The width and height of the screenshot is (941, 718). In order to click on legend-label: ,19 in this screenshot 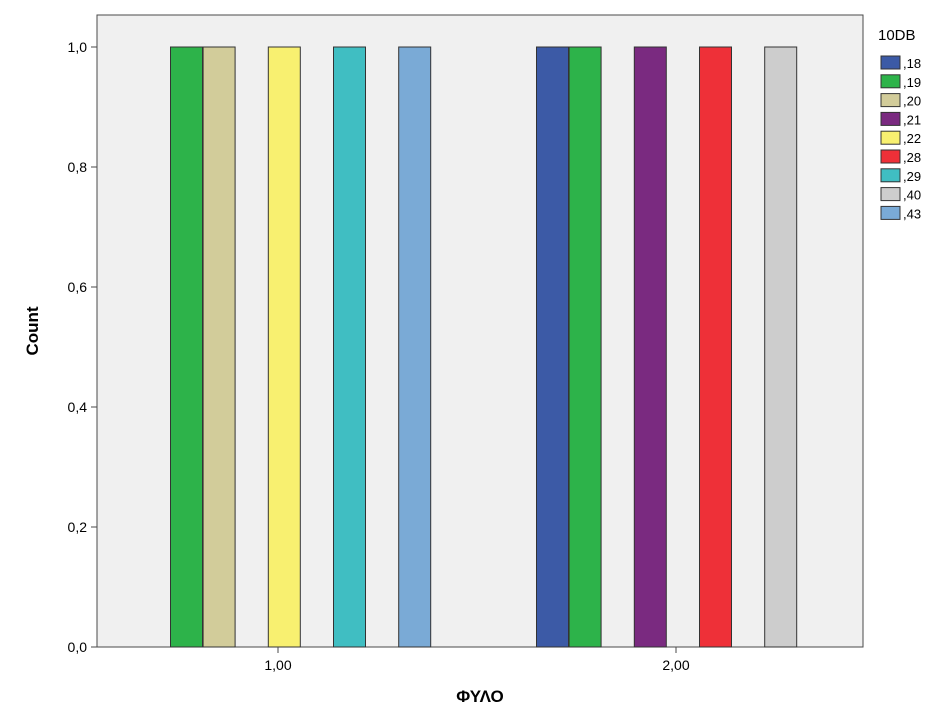, I will do `click(912, 82)`.